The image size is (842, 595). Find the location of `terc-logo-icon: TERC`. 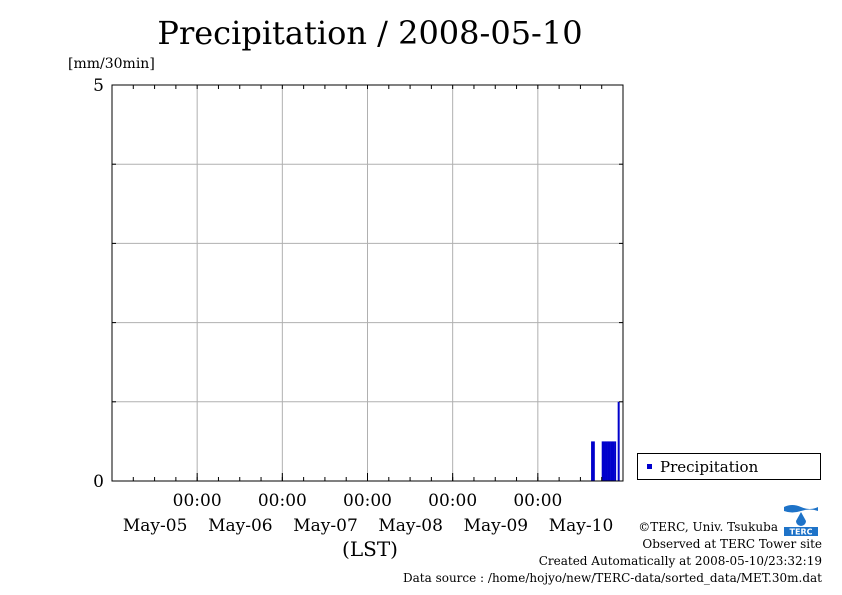

terc-logo-icon: TERC is located at coordinates (801, 520).